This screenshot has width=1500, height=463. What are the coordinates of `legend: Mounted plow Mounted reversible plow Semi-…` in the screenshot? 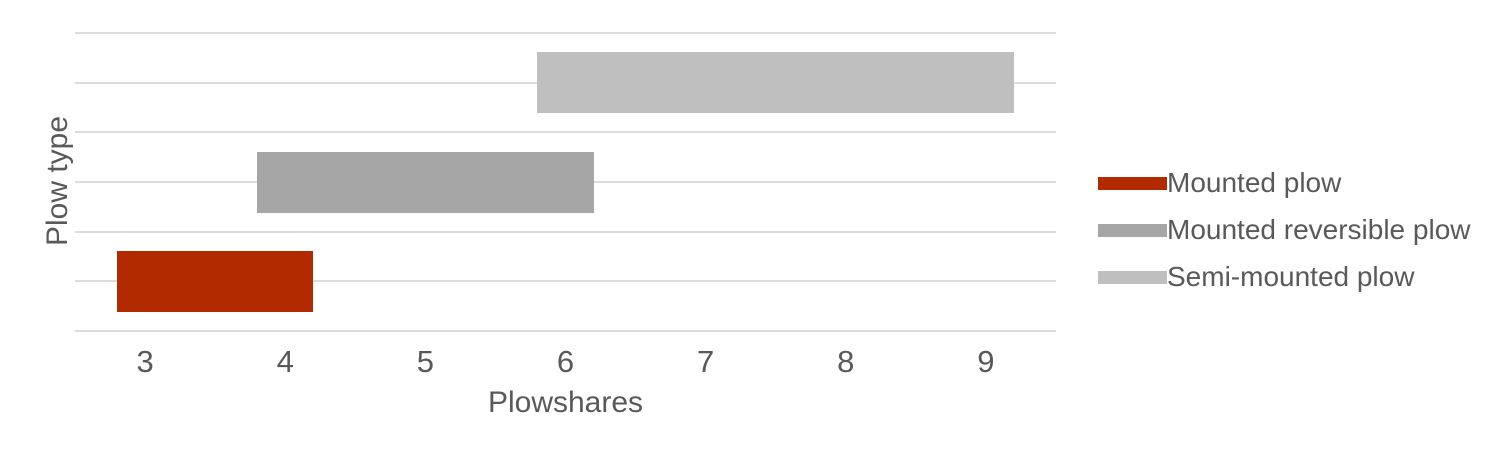 It's located at (1284, 230).